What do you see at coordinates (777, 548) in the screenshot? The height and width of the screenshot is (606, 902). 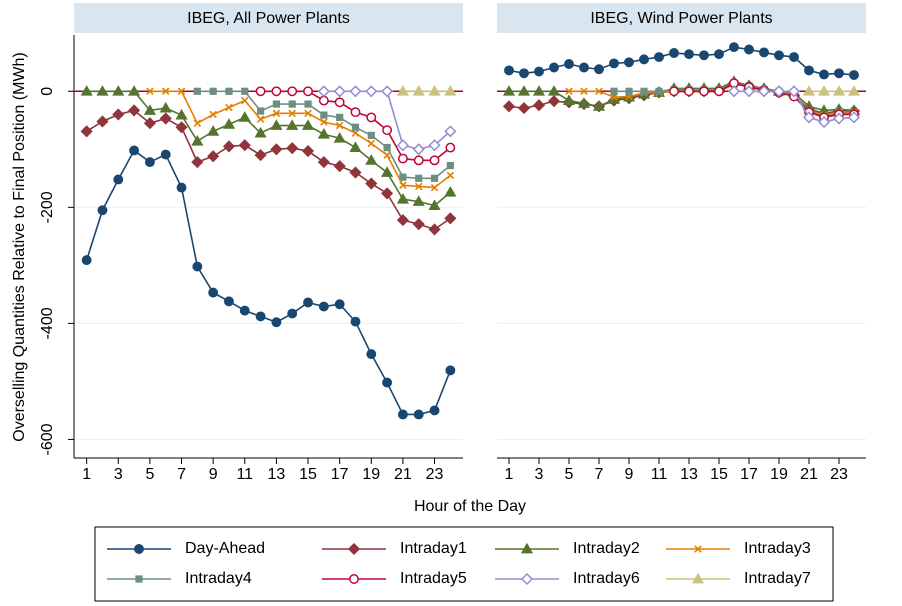 I see `legend-label: Intraday3` at bounding box center [777, 548].